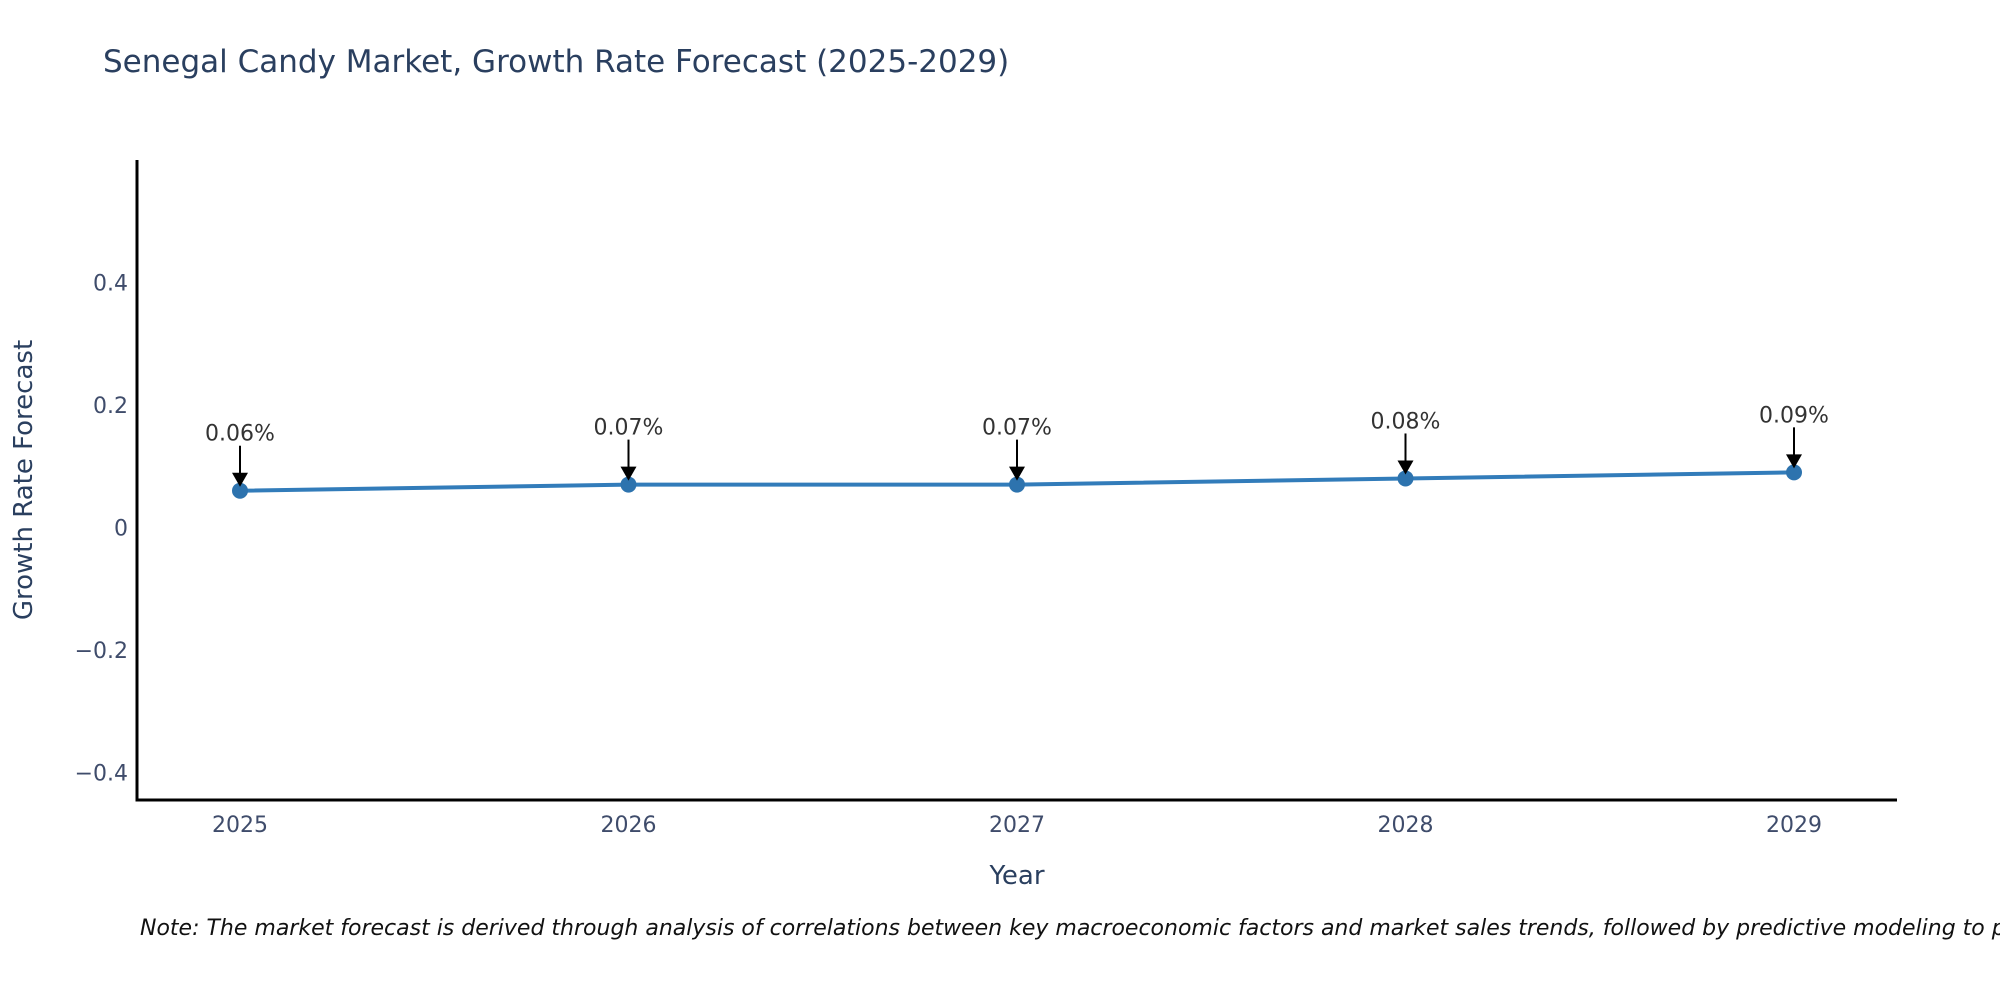  I want to click on annotation-label: 0.08%, so click(1406, 421).